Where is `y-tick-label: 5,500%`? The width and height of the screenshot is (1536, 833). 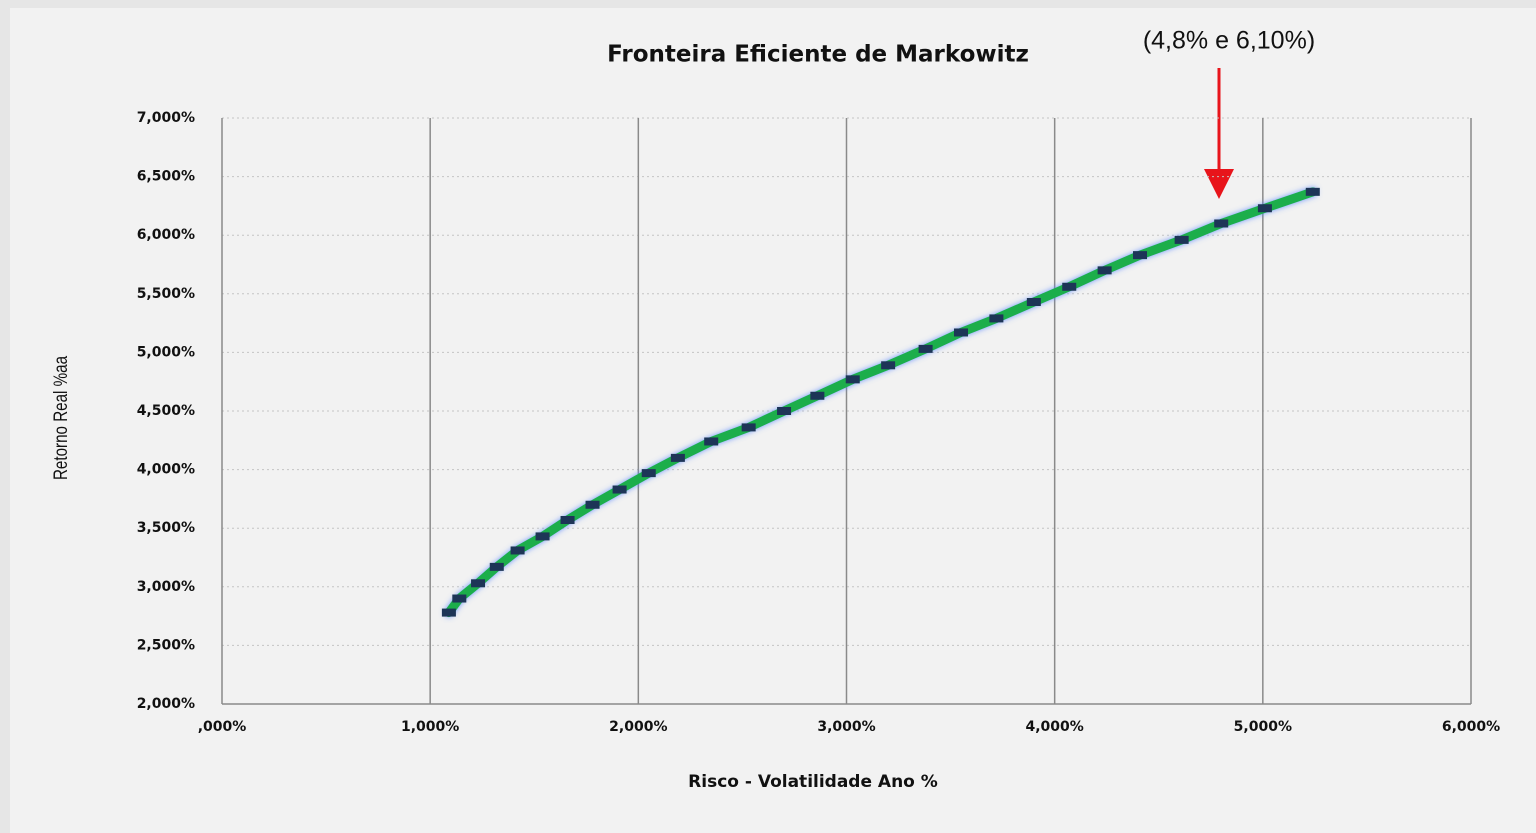
y-tick-label: 5,500% is located at coordinates (166, 294).